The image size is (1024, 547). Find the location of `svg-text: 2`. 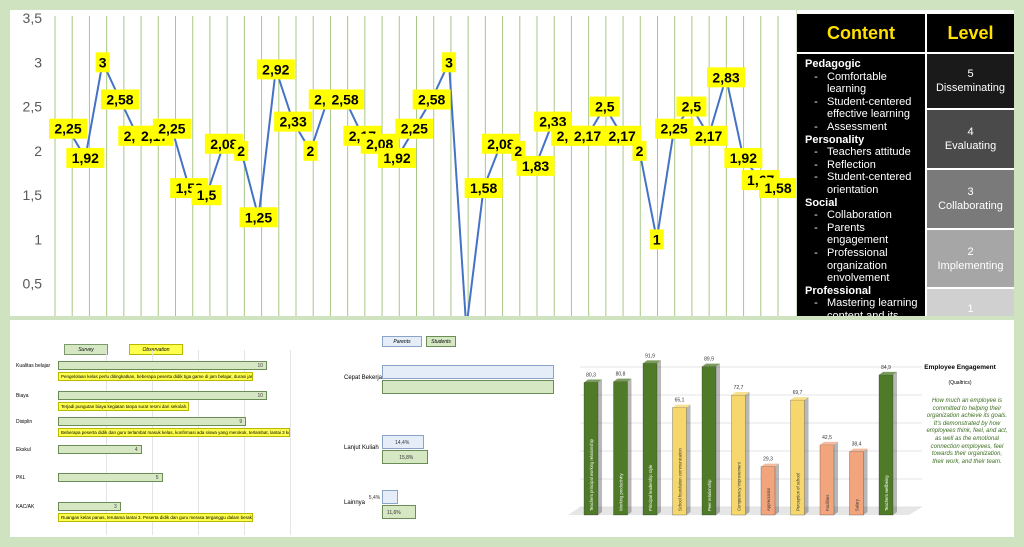

svg-text: 2 is located at coordinates (518, 151).